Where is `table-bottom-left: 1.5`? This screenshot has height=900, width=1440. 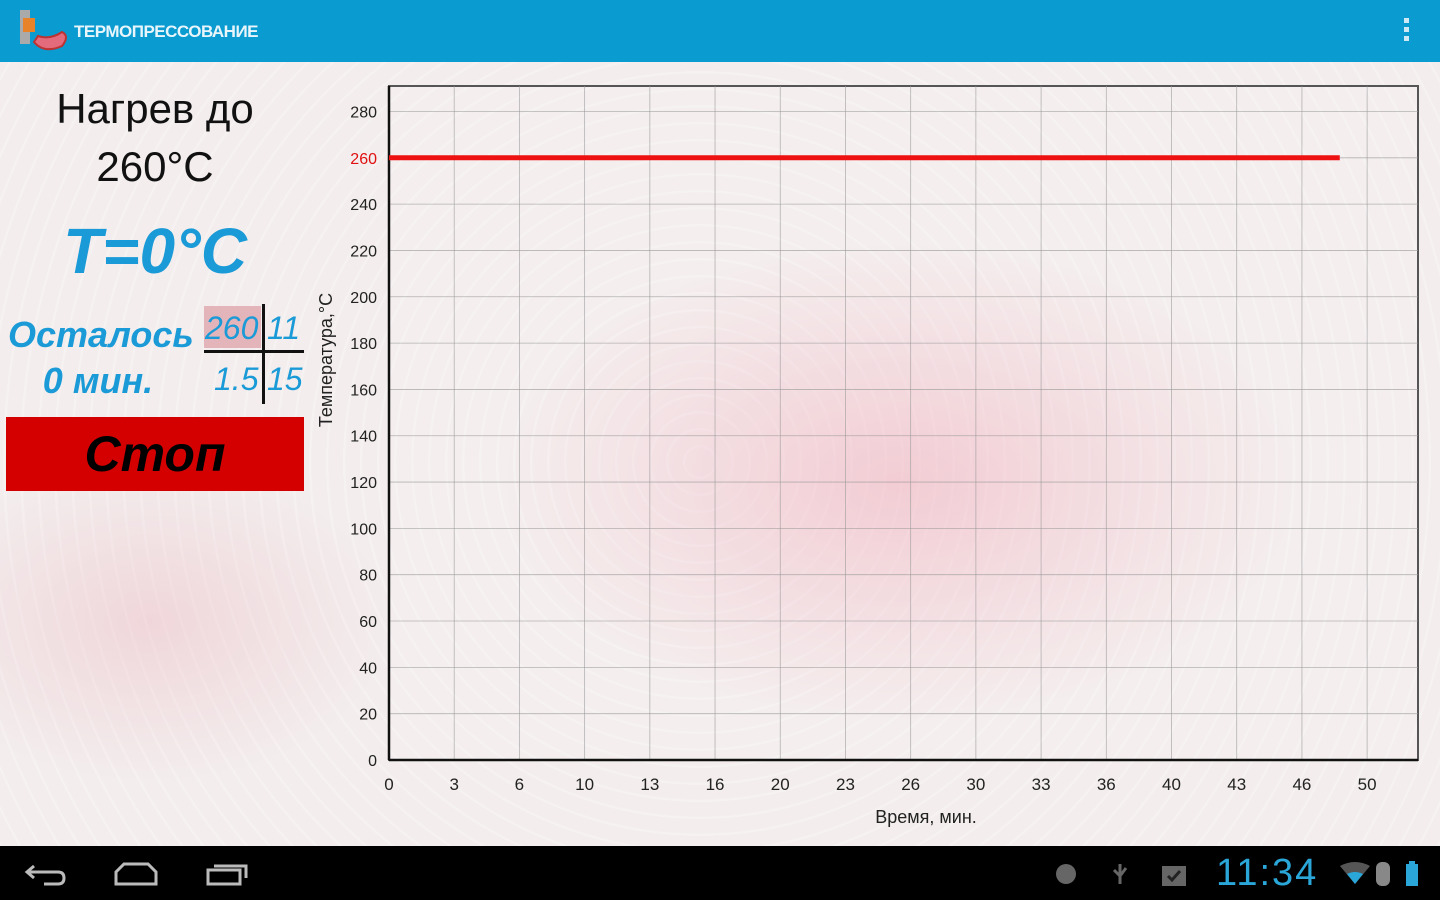
table-bottom-left: 1.5 is located at coordinates (236, 379).